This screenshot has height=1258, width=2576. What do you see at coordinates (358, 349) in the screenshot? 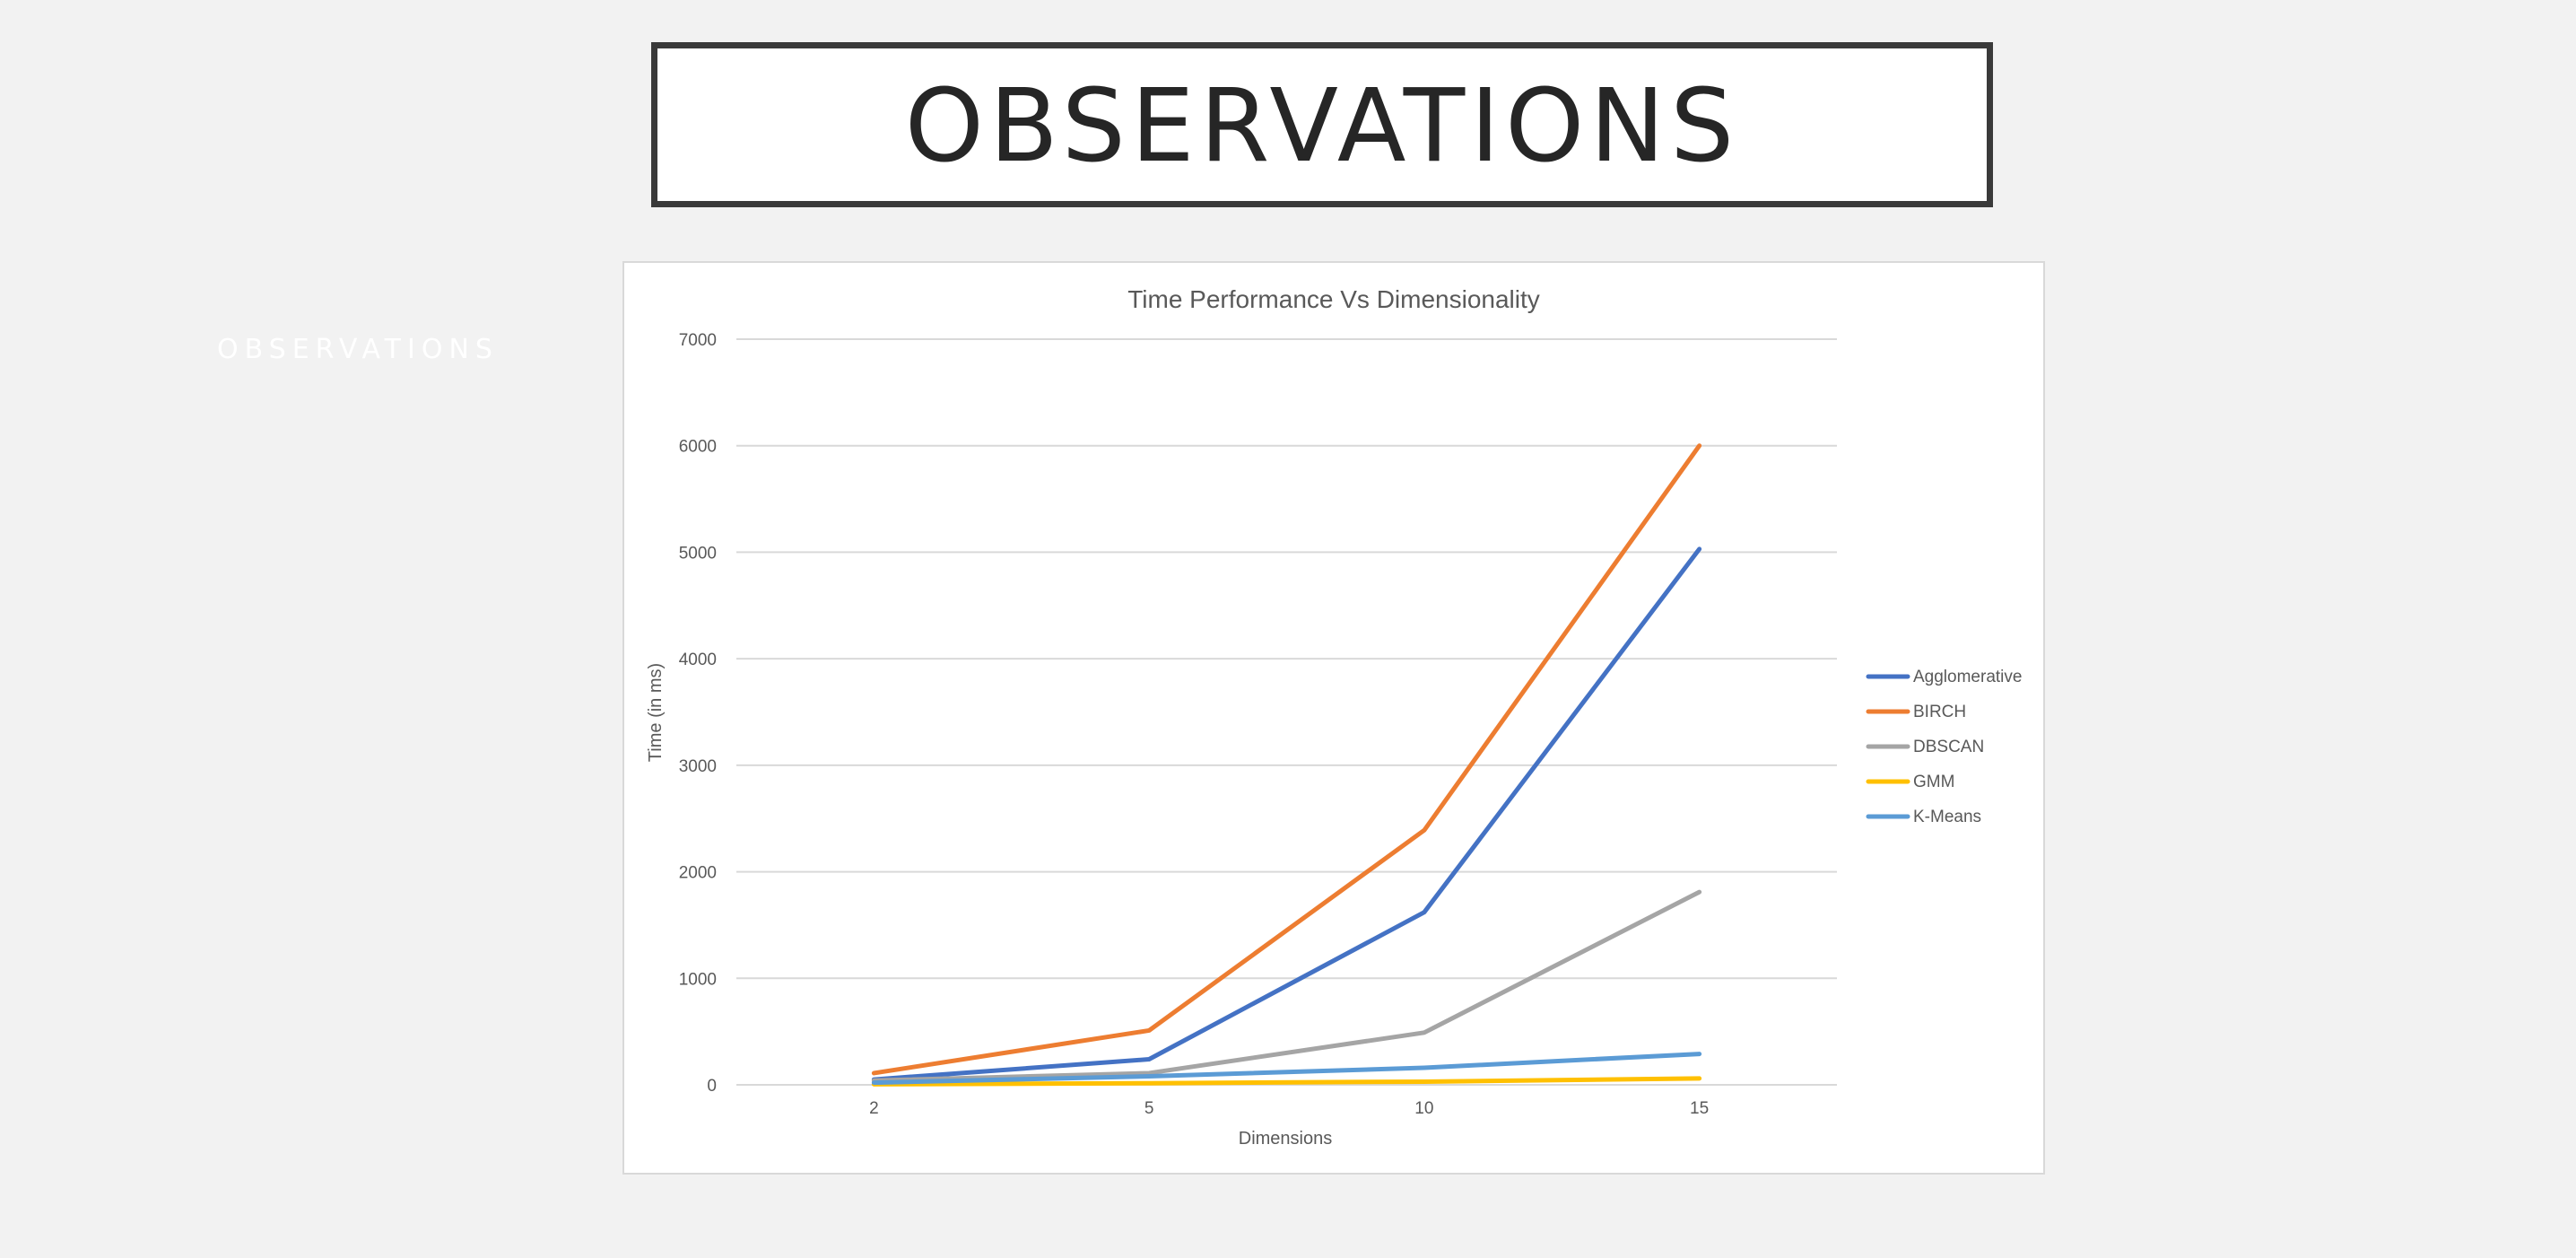
I see `side-section-label: OBSERVATIONS` at bounding box center [358, 349].